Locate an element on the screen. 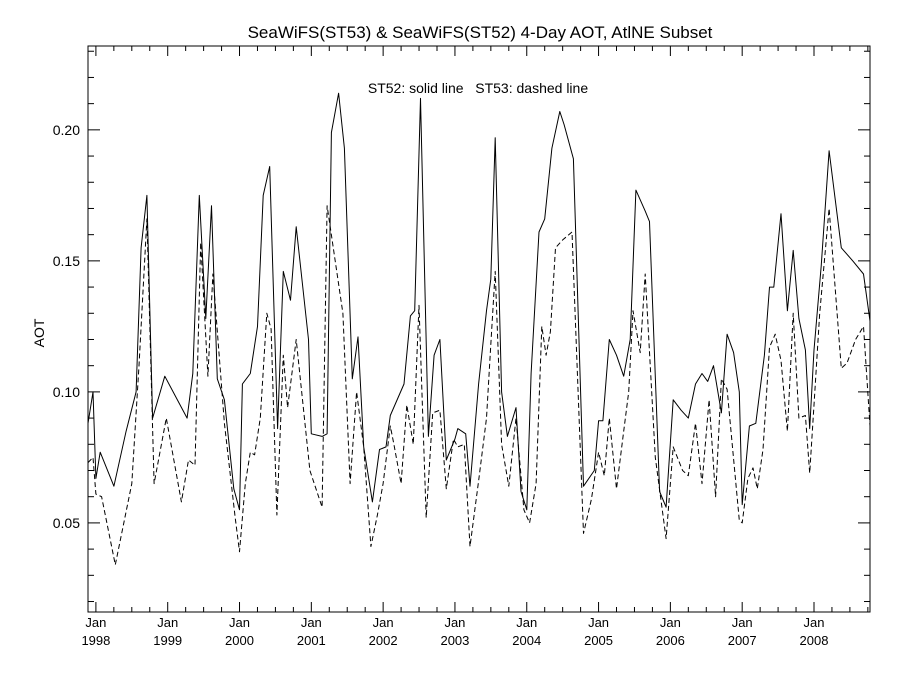 The image size is (900, 675). x-tick-year-label: 2003 is located at coordinates (454, 640).